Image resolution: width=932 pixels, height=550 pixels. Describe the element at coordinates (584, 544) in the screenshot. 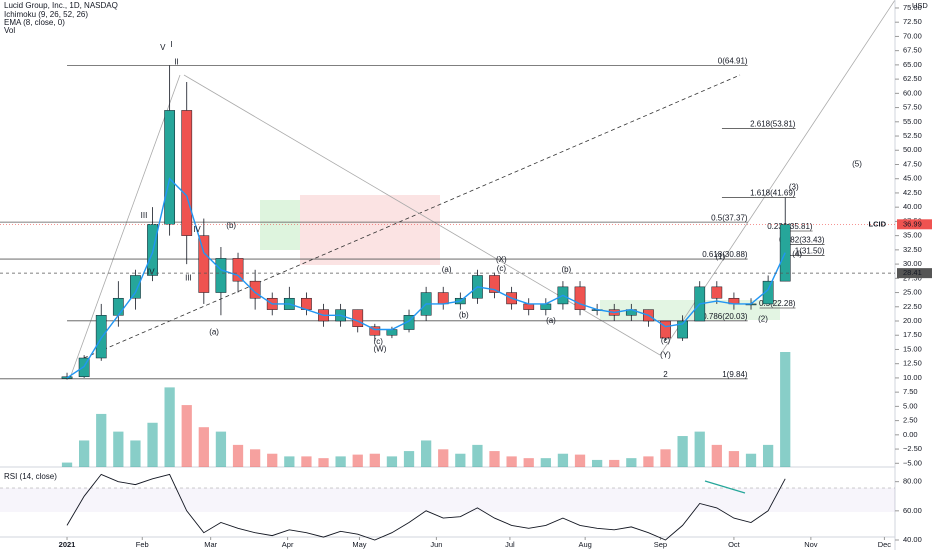

I see `x-tick-label: Aug` at that location.